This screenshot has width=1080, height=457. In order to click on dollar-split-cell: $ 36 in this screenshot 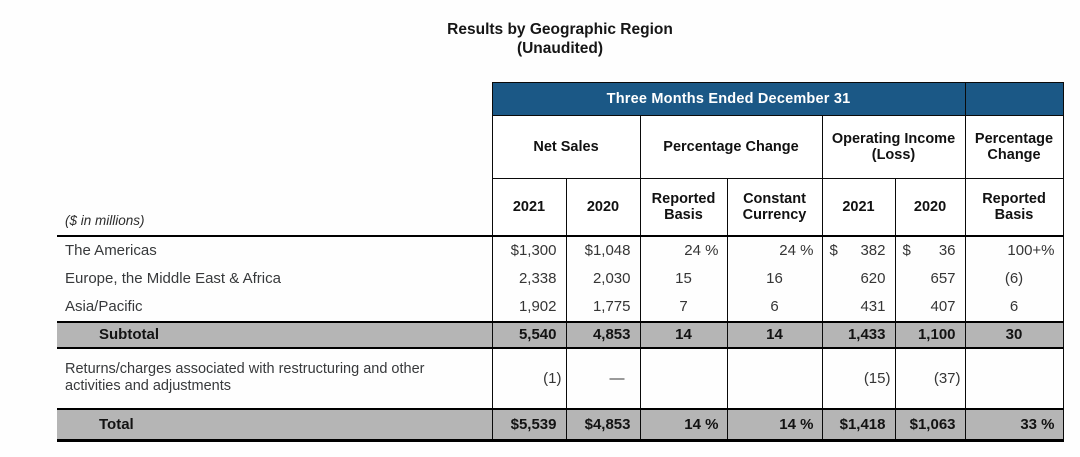, I will do `click(930, 250)`.